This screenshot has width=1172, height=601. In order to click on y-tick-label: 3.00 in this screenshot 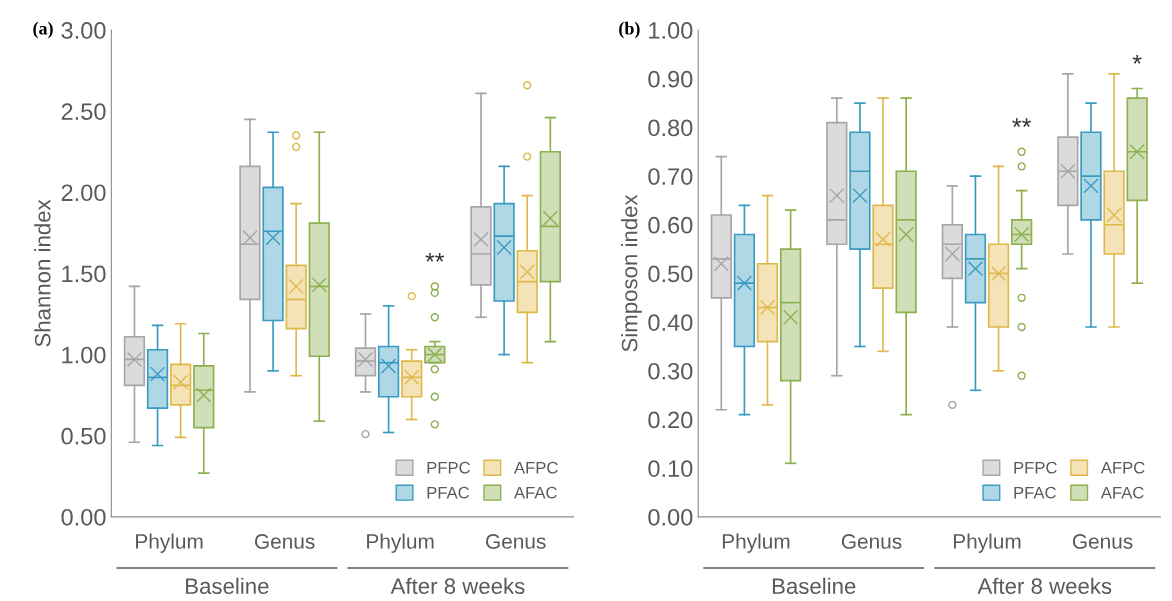, I will do `click(83, 30)`.